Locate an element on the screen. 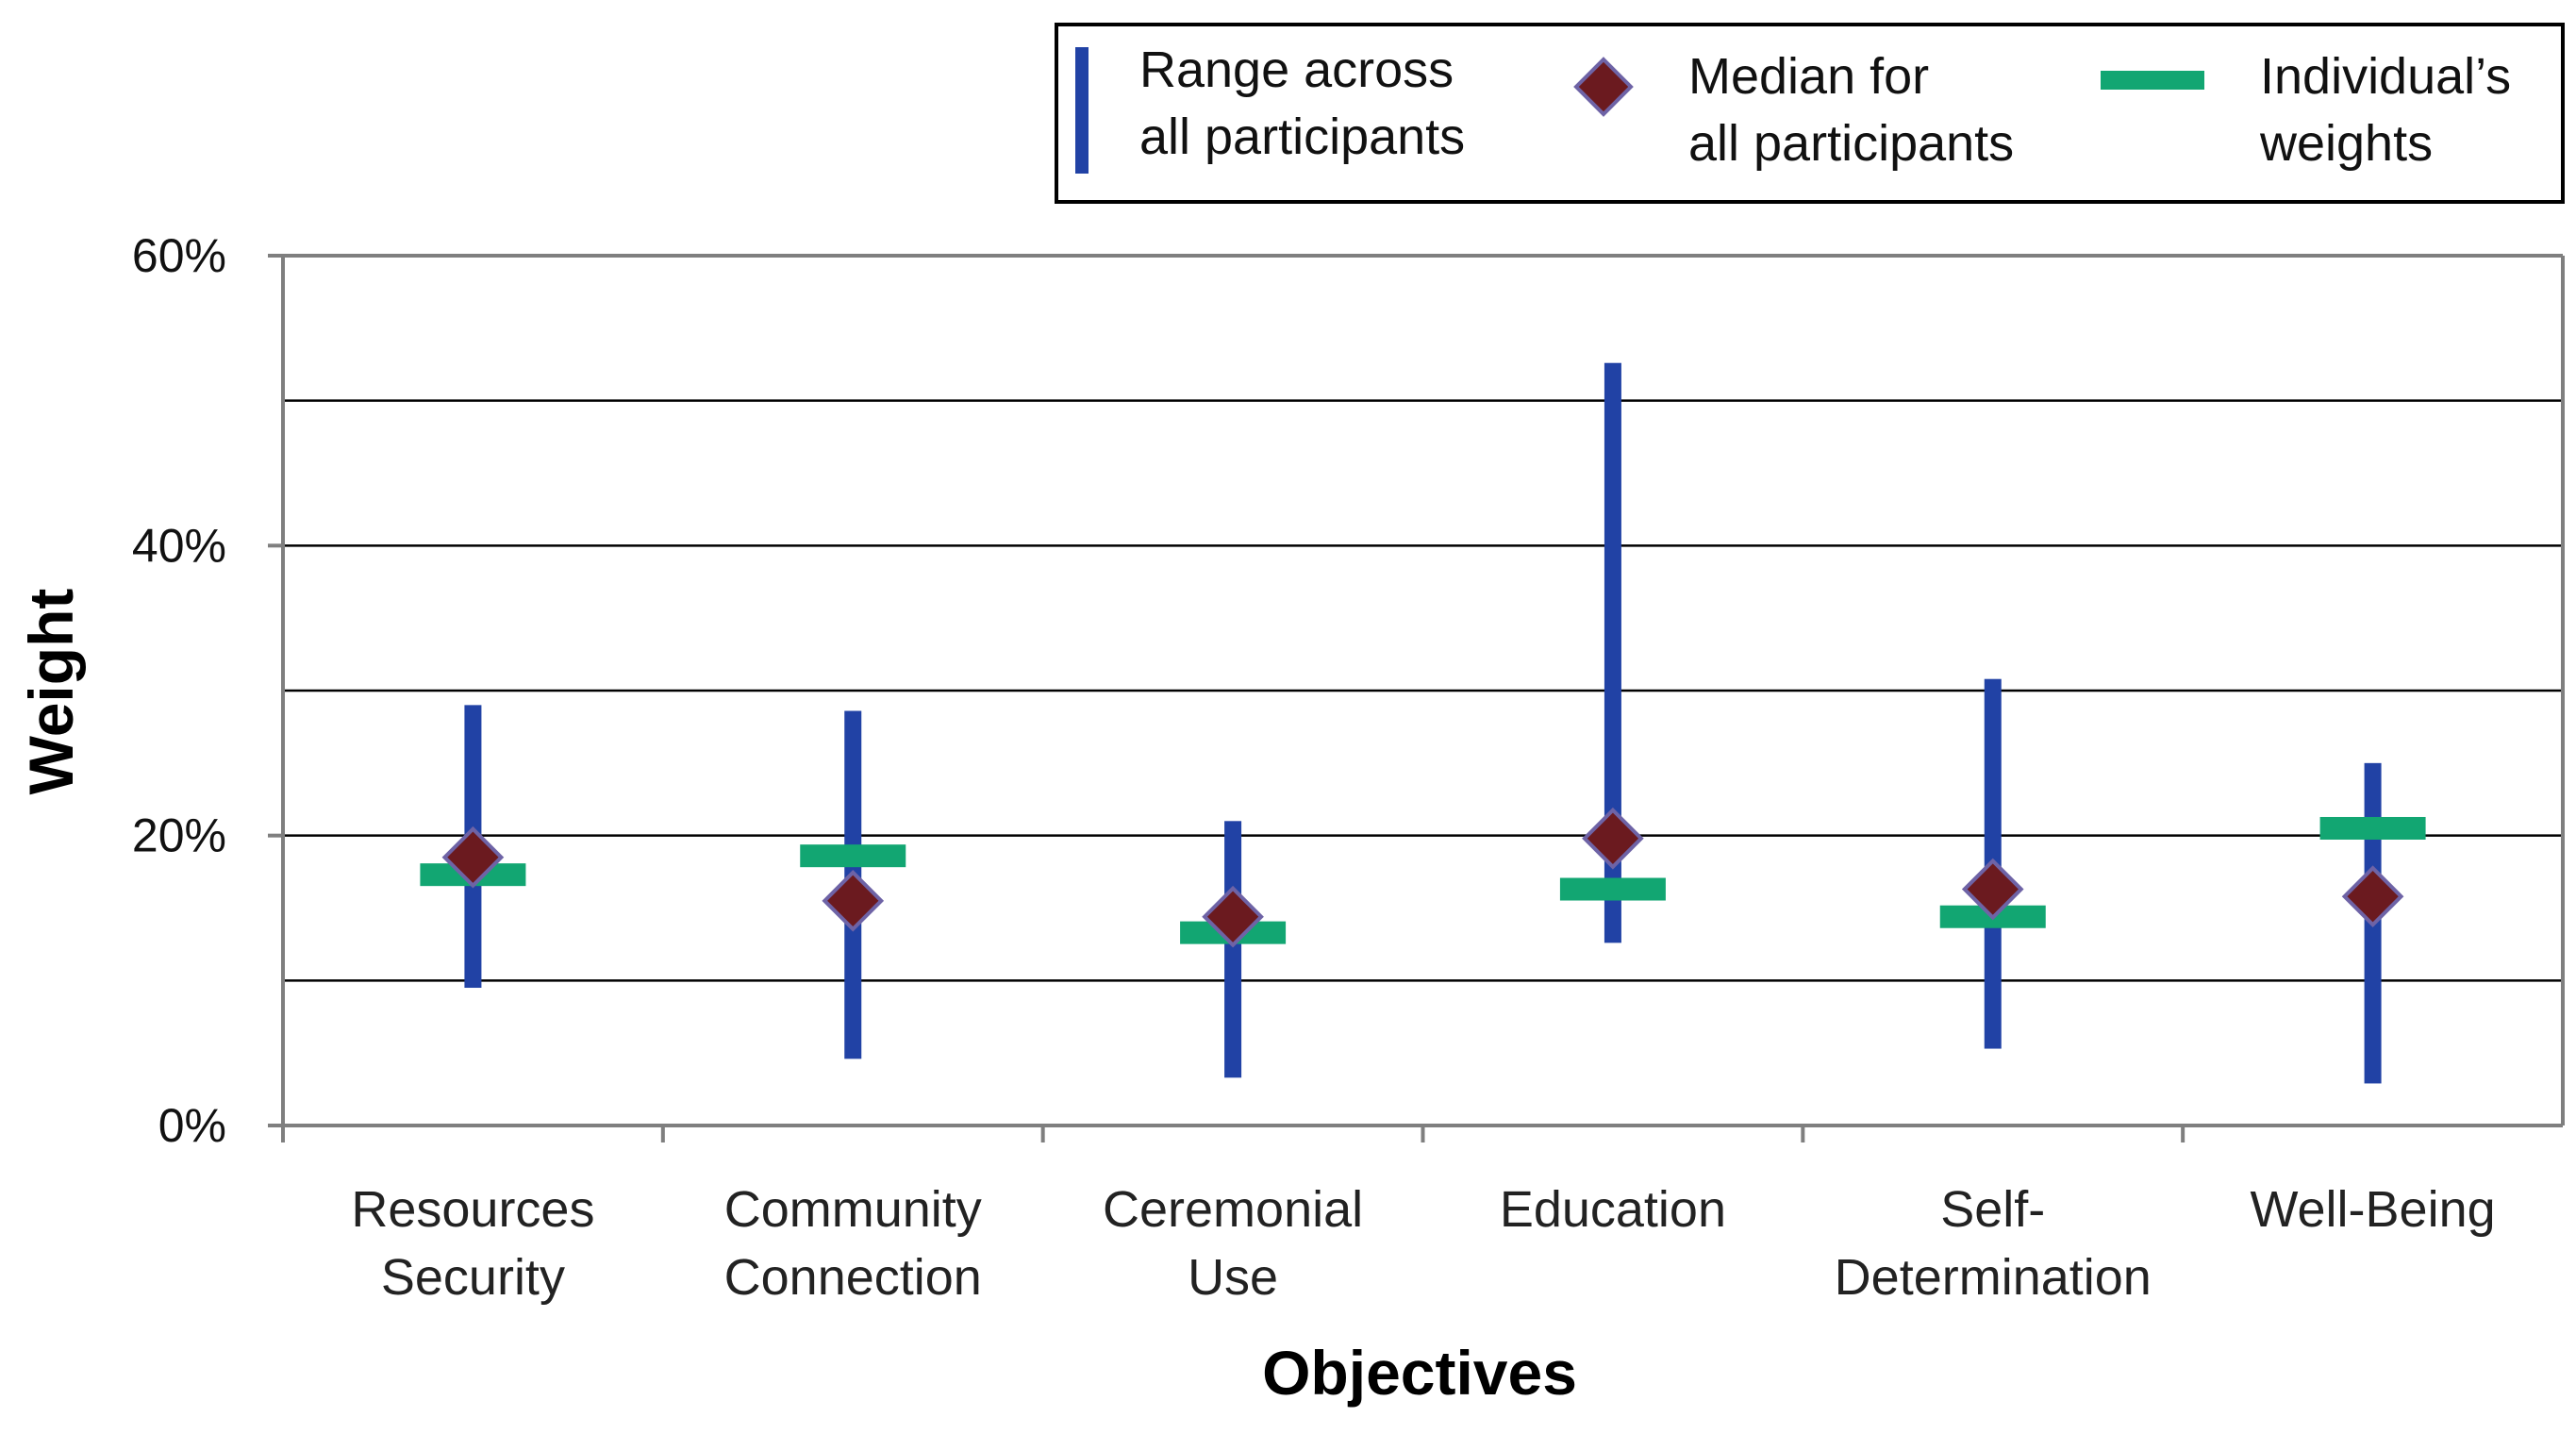 The height and width of the screenshot is (1434, 2576). x-category-label: Well-Being is located at coordinates (2373, 1210).